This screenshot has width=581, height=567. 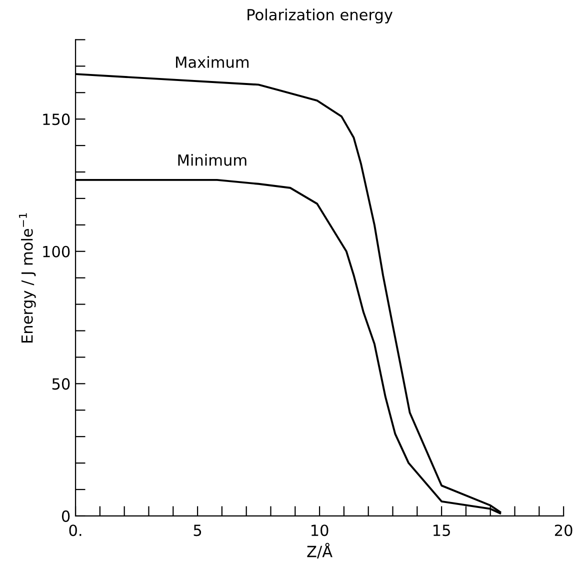 I want to click on x-tick-label: 20, so click(x=563, y=530).